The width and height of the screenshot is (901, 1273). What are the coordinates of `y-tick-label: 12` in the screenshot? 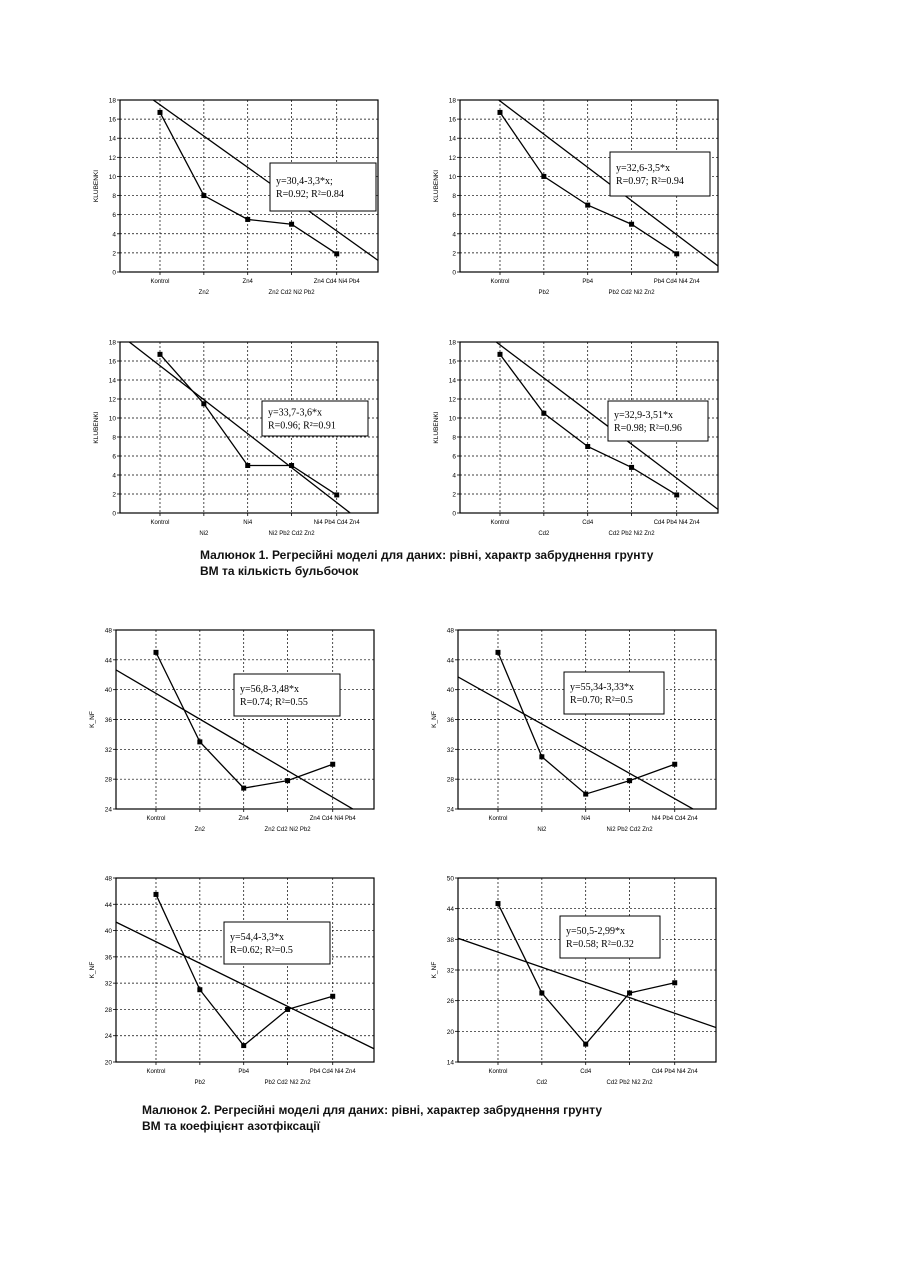 It's located at (113, 400).